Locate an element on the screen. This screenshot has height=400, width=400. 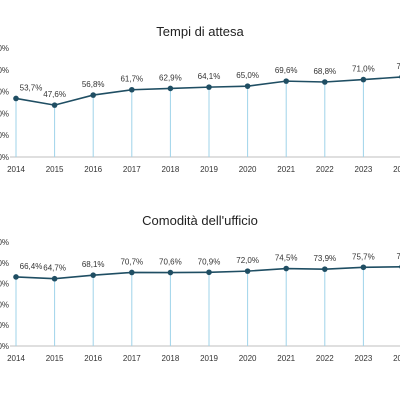
data-label: 72,0% is located at coordinates (247, 260).